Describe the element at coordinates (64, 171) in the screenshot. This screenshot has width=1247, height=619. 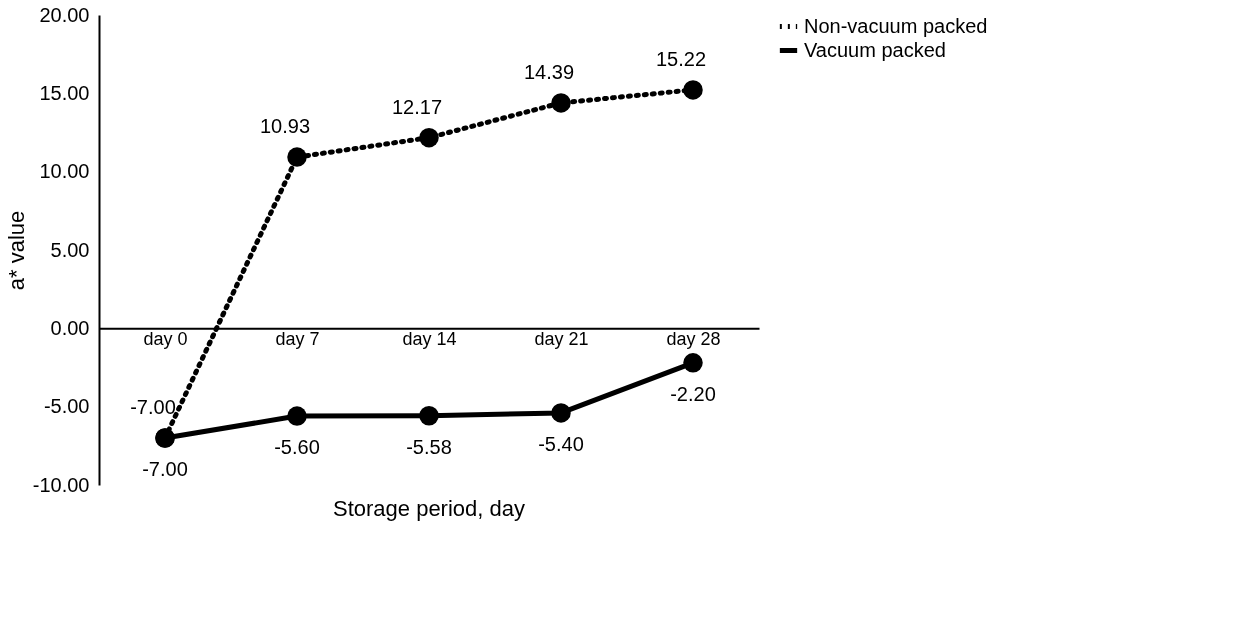
I see `y-tick-label: 10.00` at that location.